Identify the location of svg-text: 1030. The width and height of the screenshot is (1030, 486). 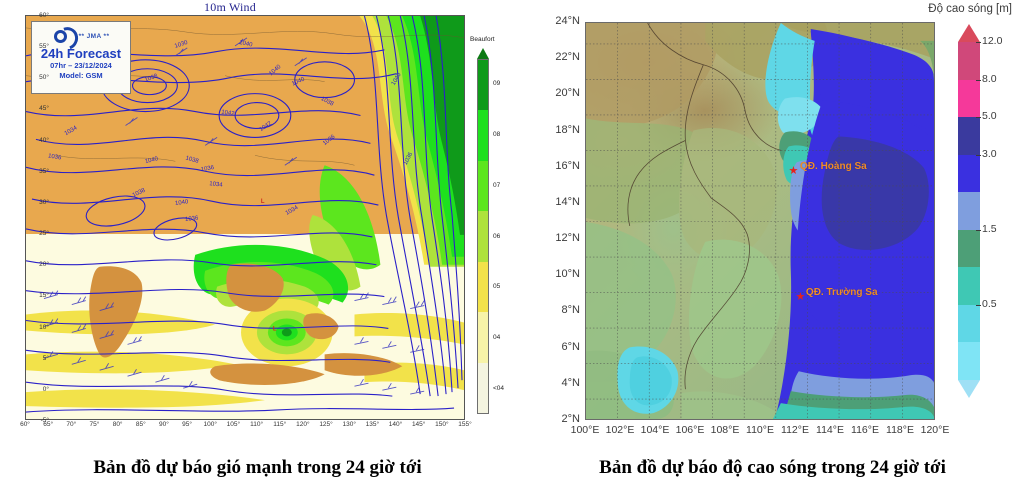
(181, 45).